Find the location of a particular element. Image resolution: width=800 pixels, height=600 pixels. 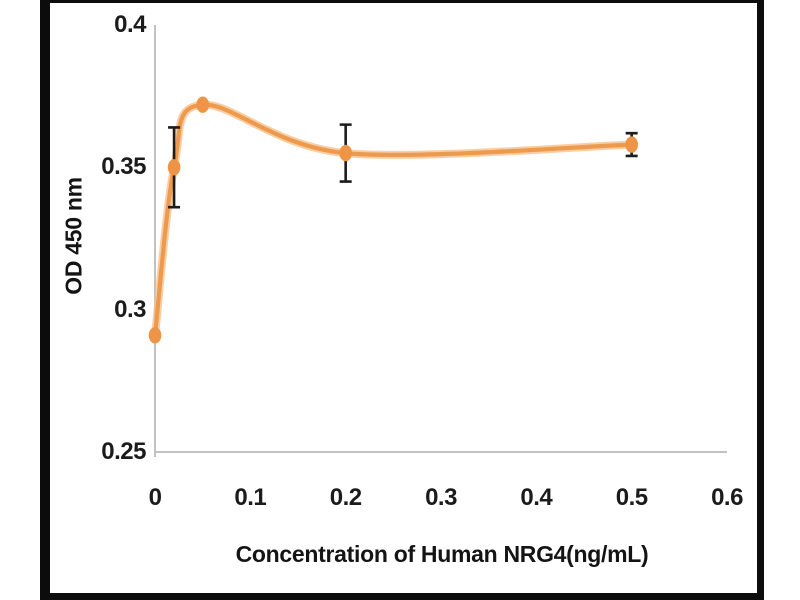

y-tick-label: 0.35 is located at coordinates (123, 167).